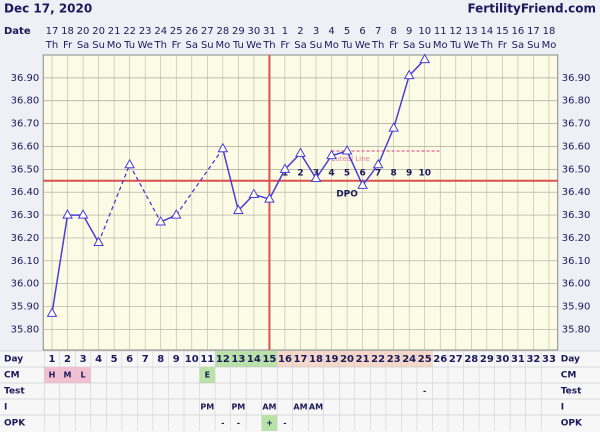  What do you see at coordinates (176, 31) in the screenshot?
I see `date-label: 25` at bounding box center [176, 31].